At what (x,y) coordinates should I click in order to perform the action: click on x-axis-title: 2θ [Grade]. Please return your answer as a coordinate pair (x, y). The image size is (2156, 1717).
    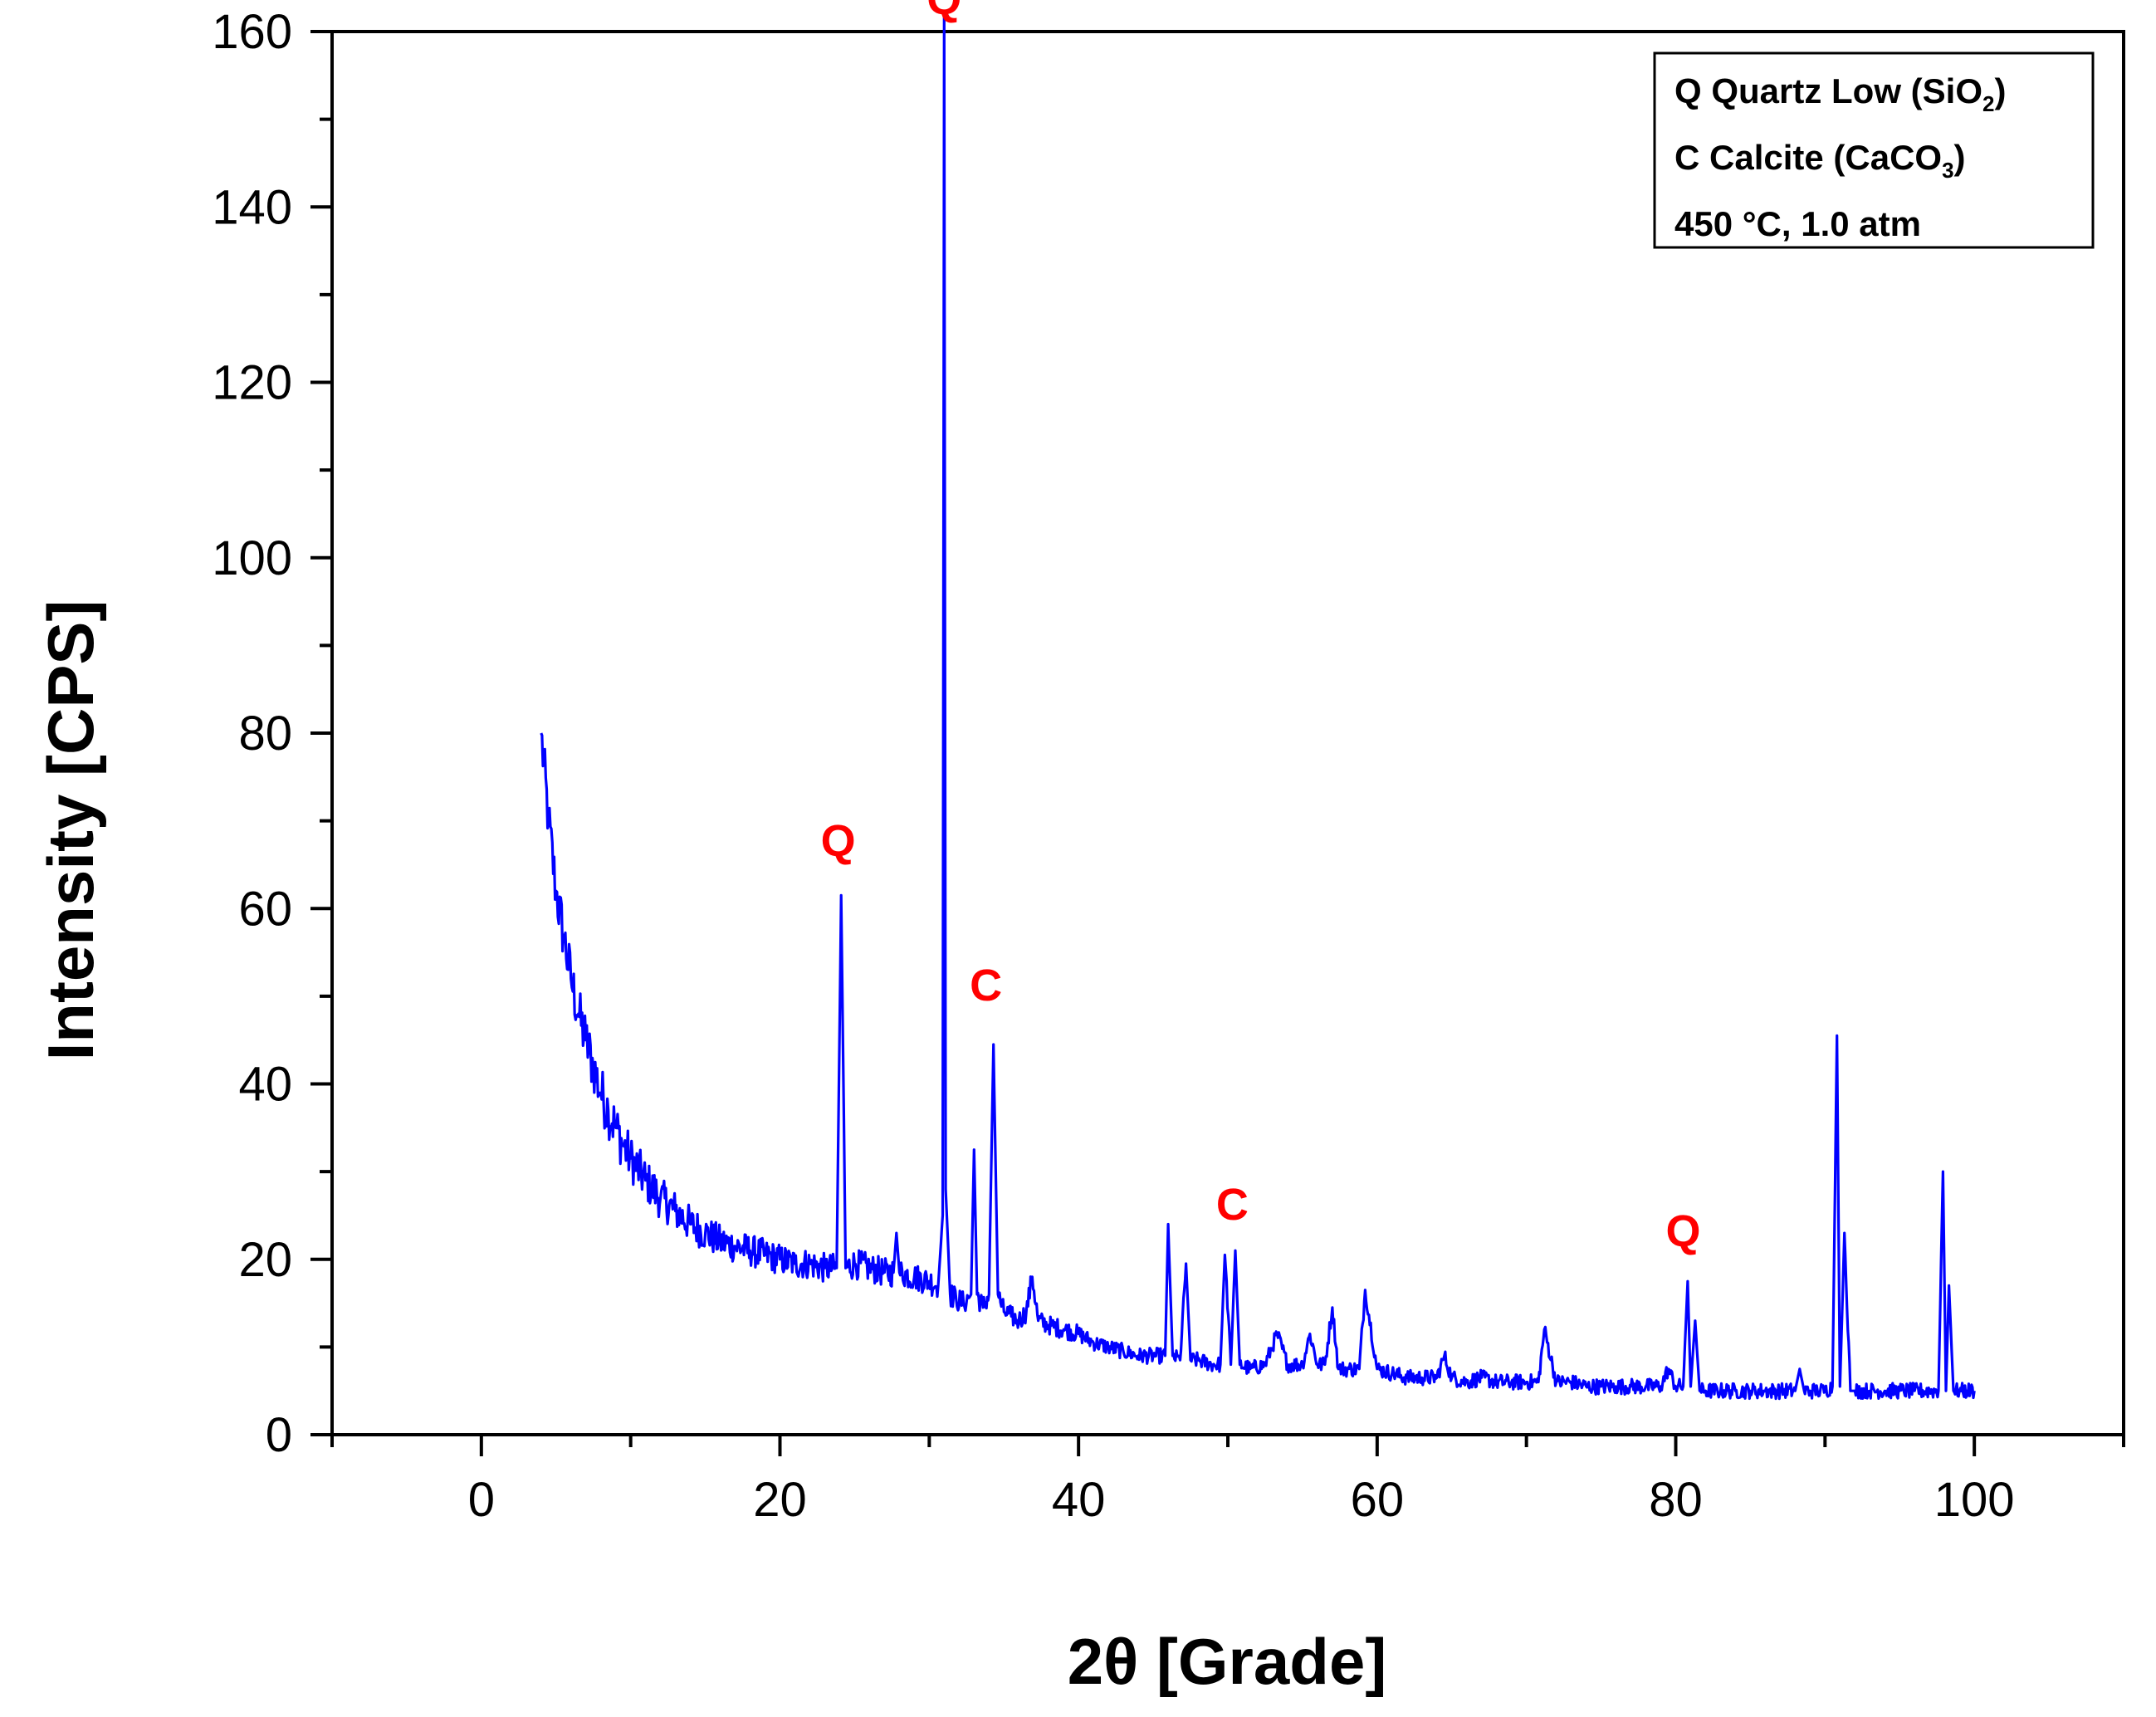
    Looking at the image, I should click on (1227, 1661).